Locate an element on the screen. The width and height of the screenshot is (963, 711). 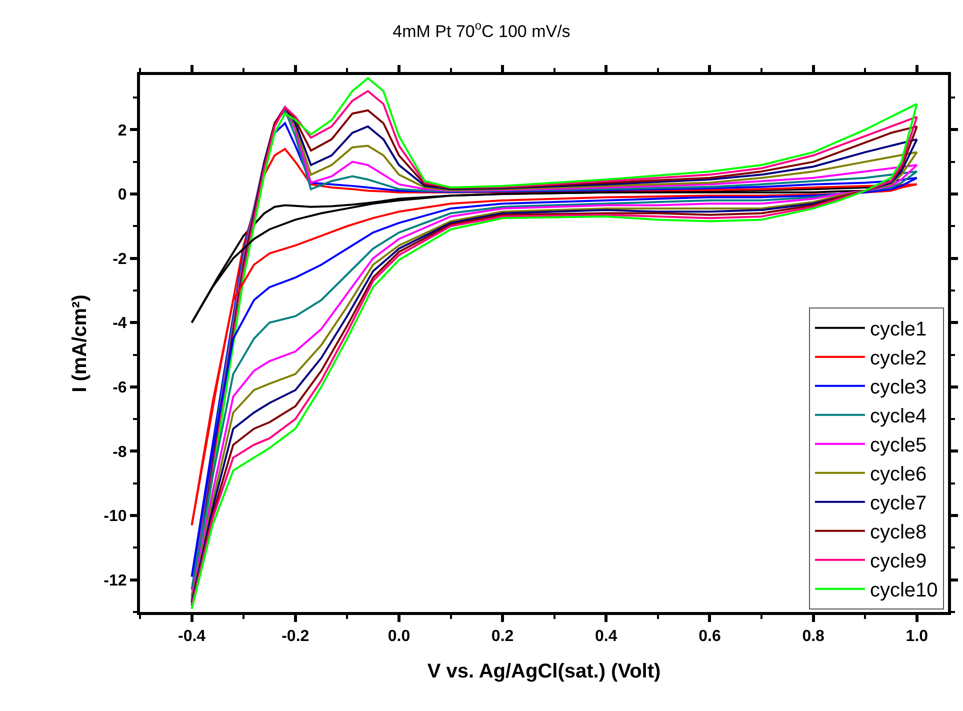
legend-label: cycle8 is located at coordinates (898, 533).